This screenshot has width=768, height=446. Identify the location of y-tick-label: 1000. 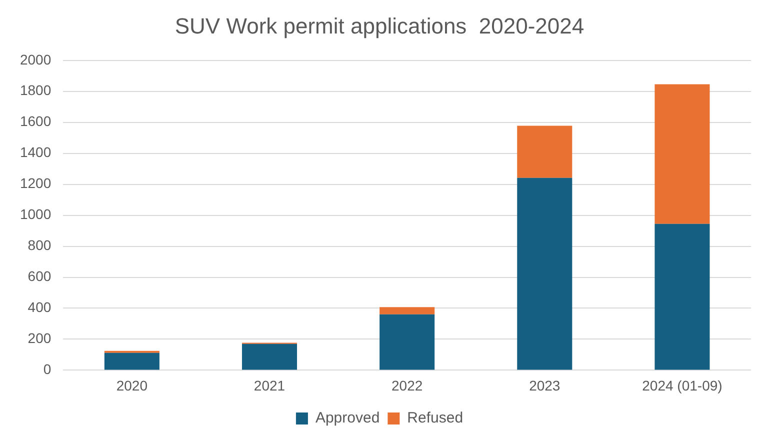
(36, 214).